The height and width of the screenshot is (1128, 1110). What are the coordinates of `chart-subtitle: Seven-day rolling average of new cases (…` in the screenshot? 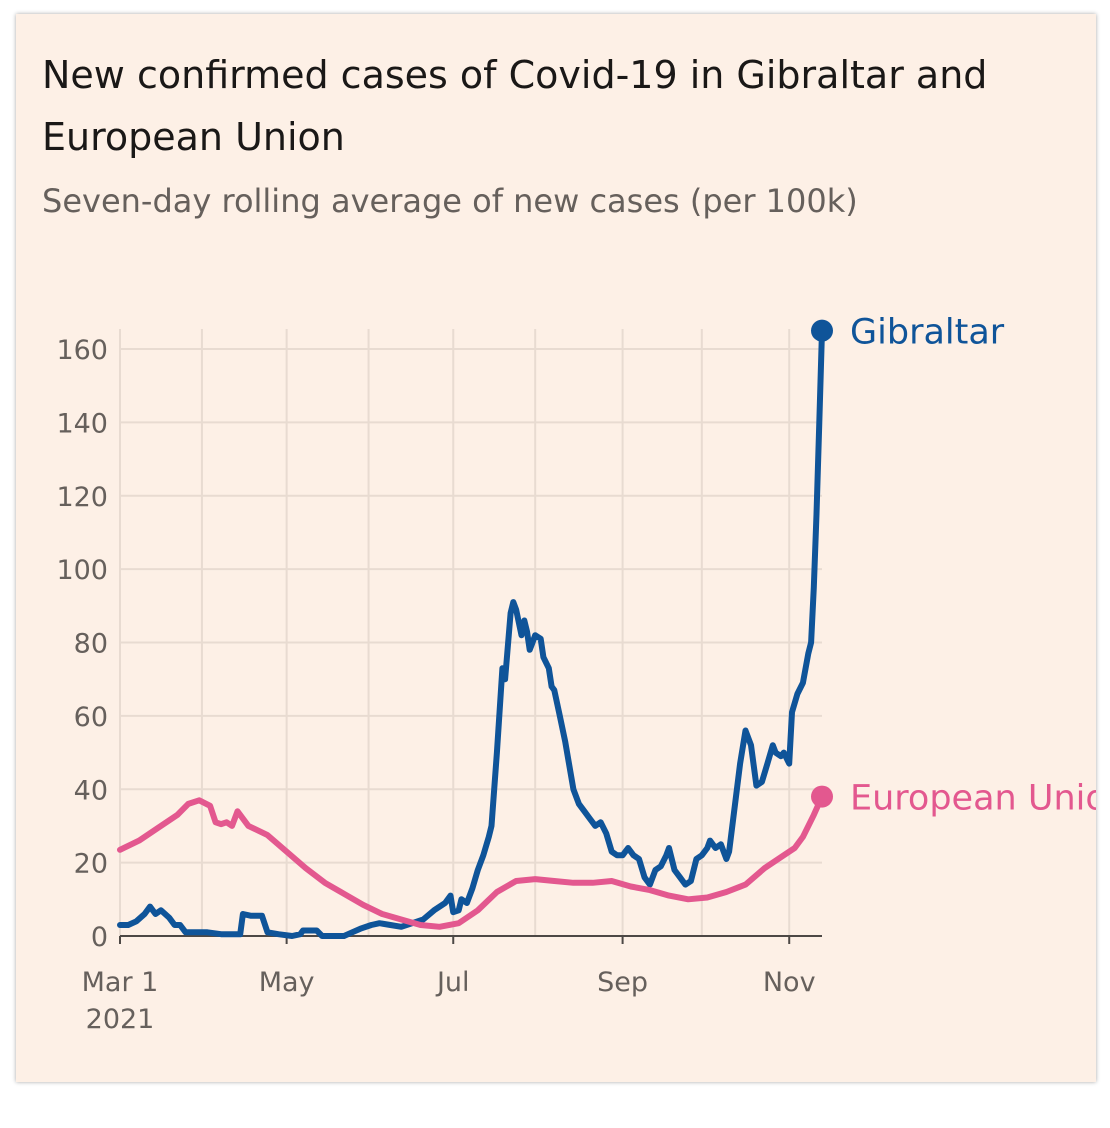 It's located at (450, 201).